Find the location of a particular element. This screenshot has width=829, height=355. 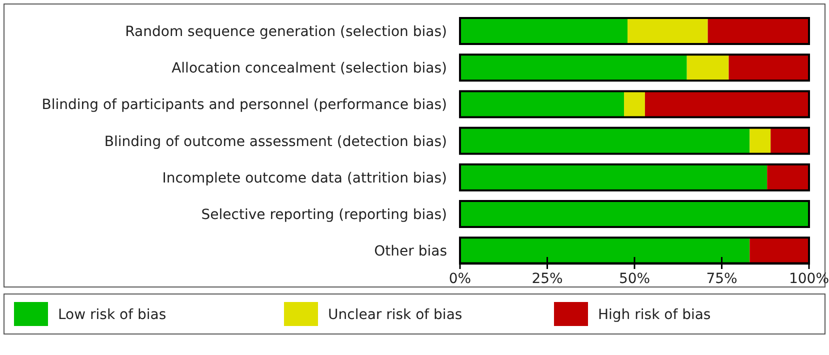

x-tick-label: 75% is located at coordinates (722, 279).